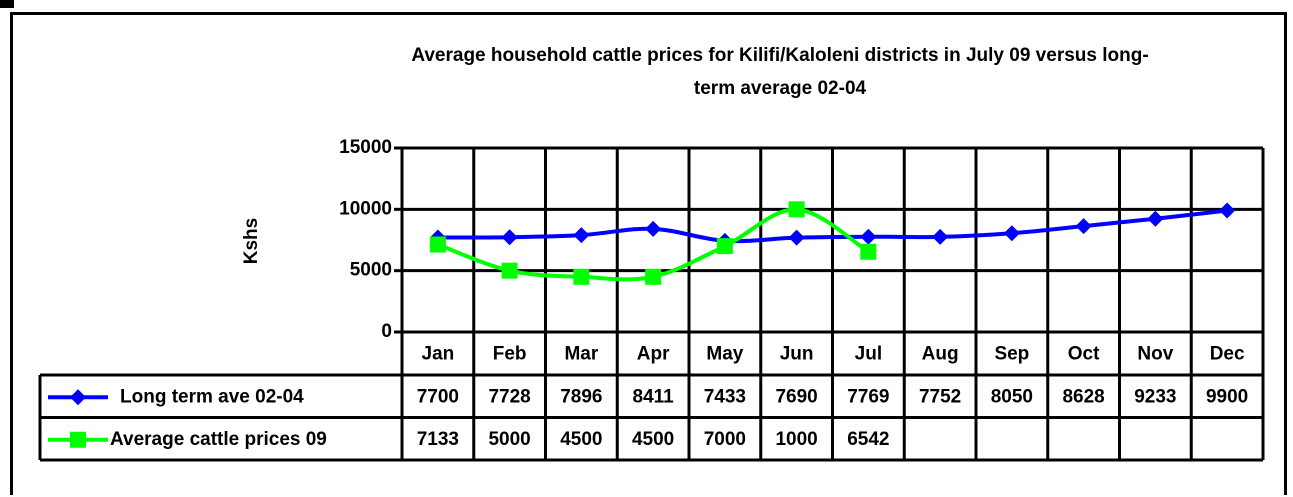 The image size is (1293, 497). I want to click on table-value: 7728, so click(509, 396).